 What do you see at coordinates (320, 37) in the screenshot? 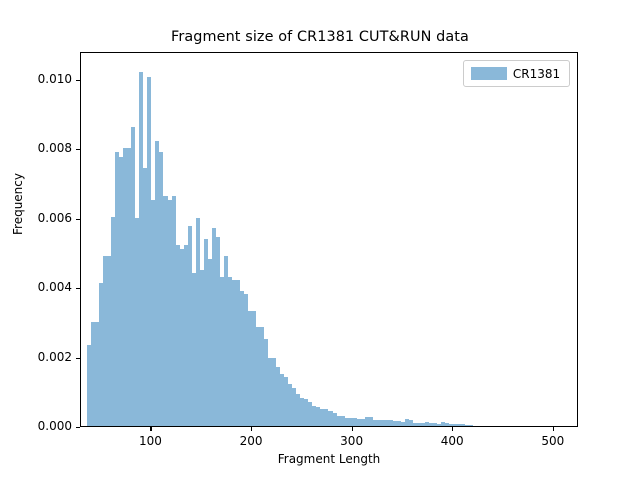
I see `chart-title: Fragment size of CR1381 CUT&RUN data` at bounding box center [320, 37].